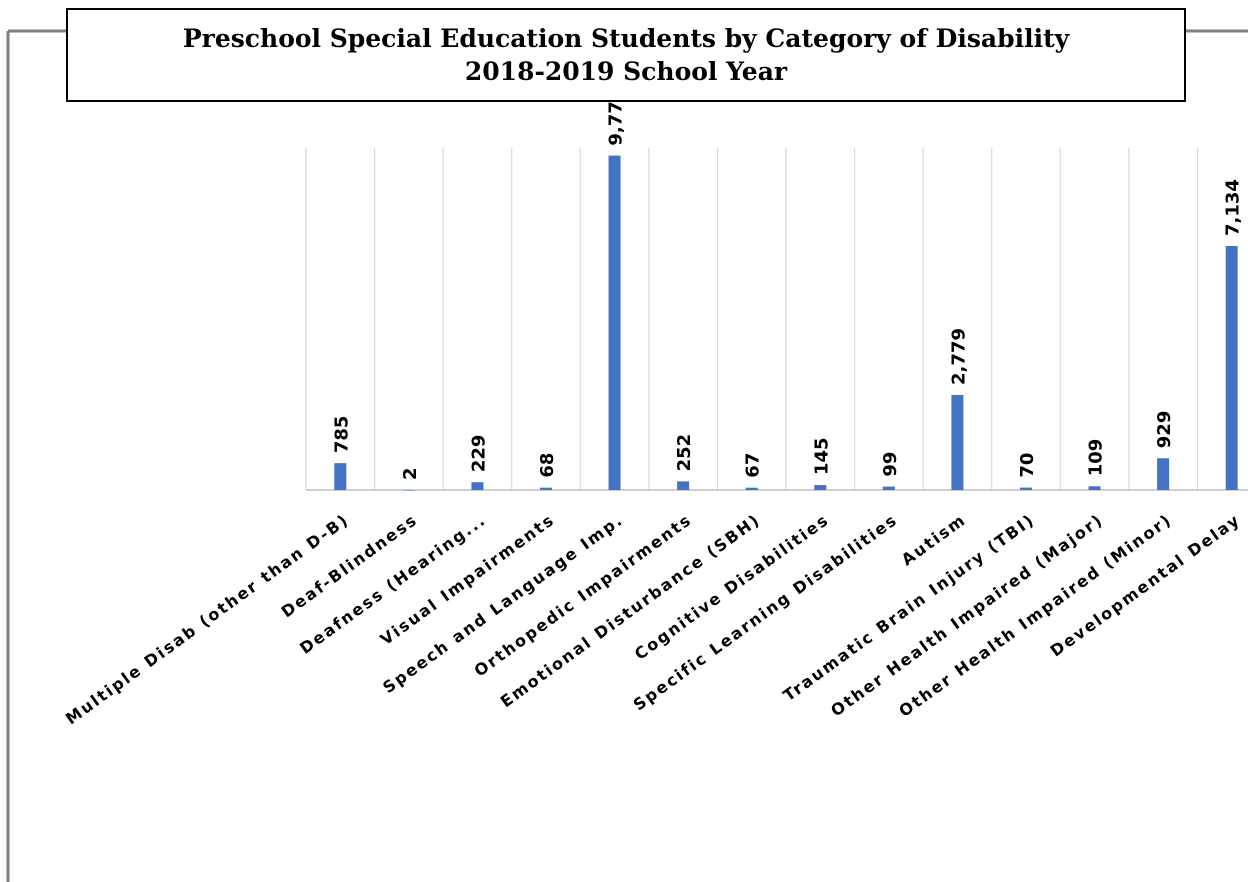  Describe the element at coordinates (626, 71) in the screenshot. I see `chart-subtitle: 2018-2019 School Year` at that location.